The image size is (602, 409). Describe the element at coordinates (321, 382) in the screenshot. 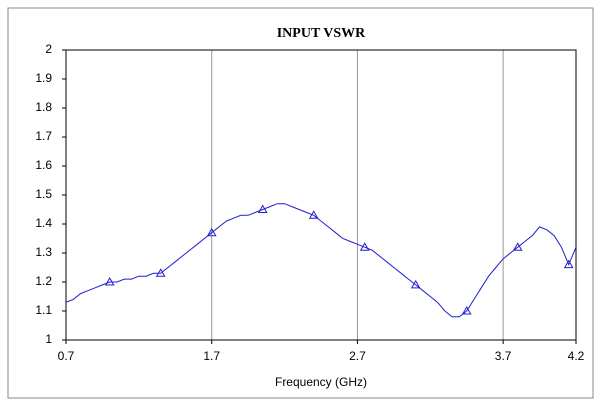

I see `x-axis-label: Frequency (GHz)` at that location.